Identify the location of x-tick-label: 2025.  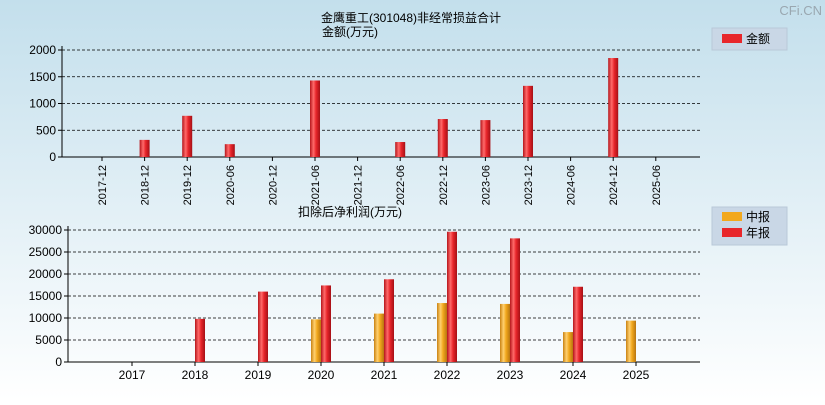
(636, 375).